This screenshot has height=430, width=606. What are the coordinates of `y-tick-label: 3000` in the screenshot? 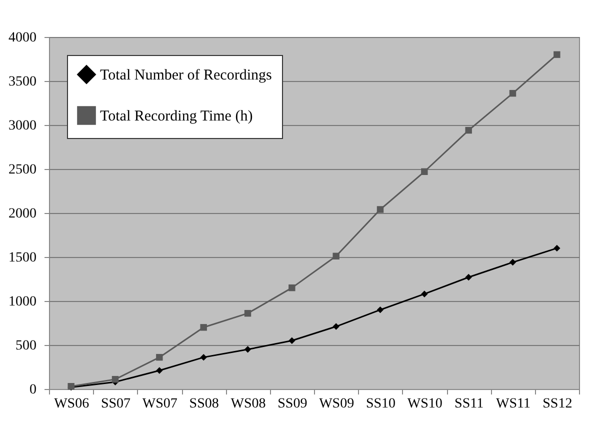 It's located at (22, 126).